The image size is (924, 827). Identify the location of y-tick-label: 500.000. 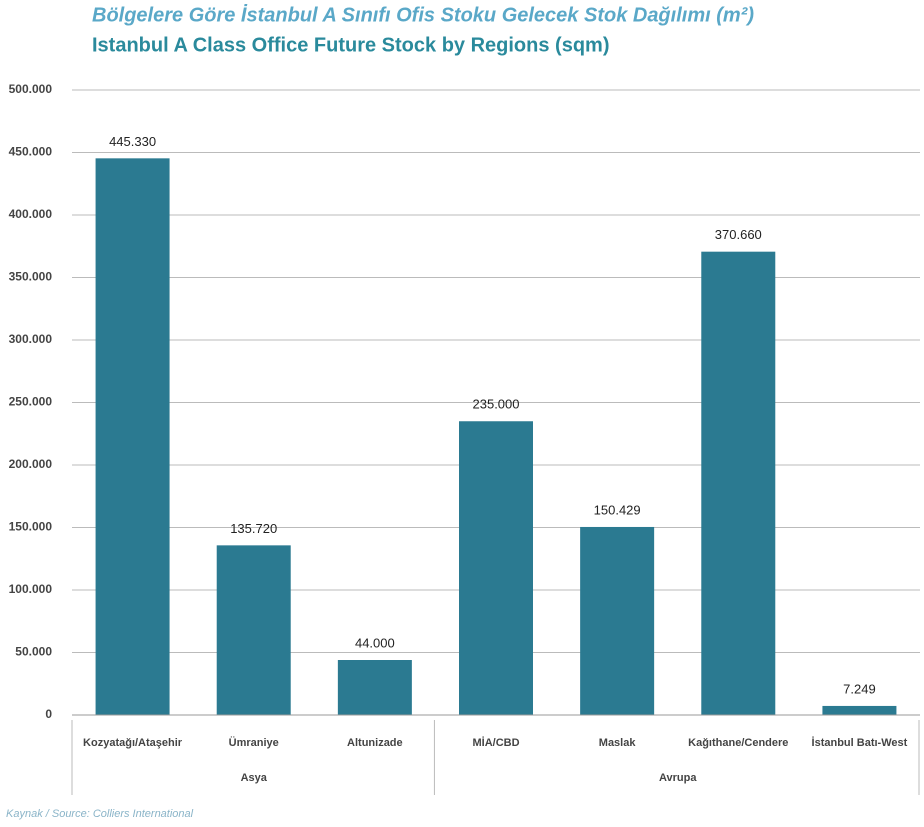
(31, 89).